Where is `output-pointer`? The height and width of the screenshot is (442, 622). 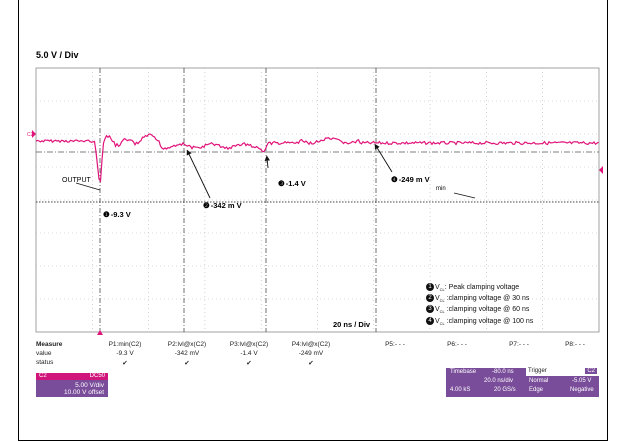
output-pointer is located at coordinates (88, 186).